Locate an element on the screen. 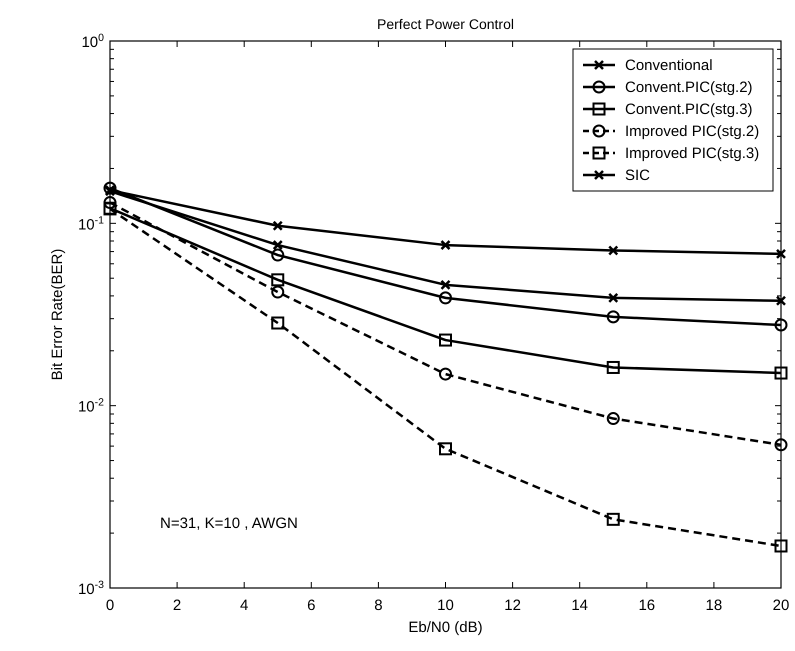 This screenshot has height=651, width=795. annotation: N=31, K=10 , AWGN is located at coordinates (229, 523).